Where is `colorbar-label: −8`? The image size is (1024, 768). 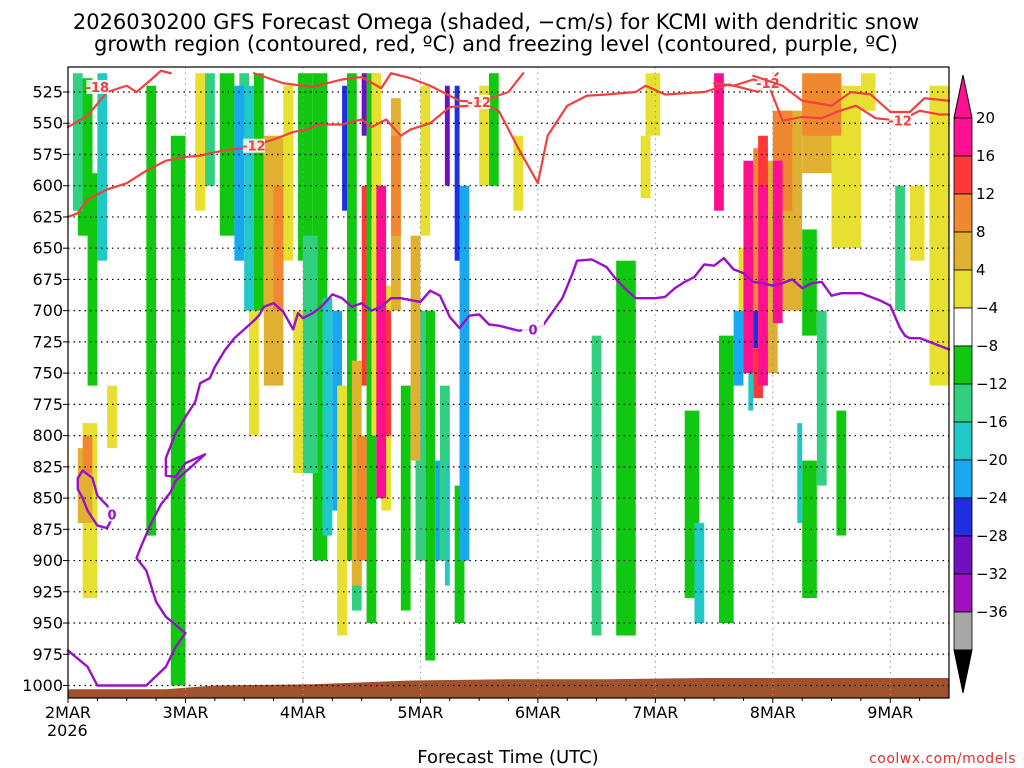
colorbar-label: −8 is located at coordinates (987, 346).